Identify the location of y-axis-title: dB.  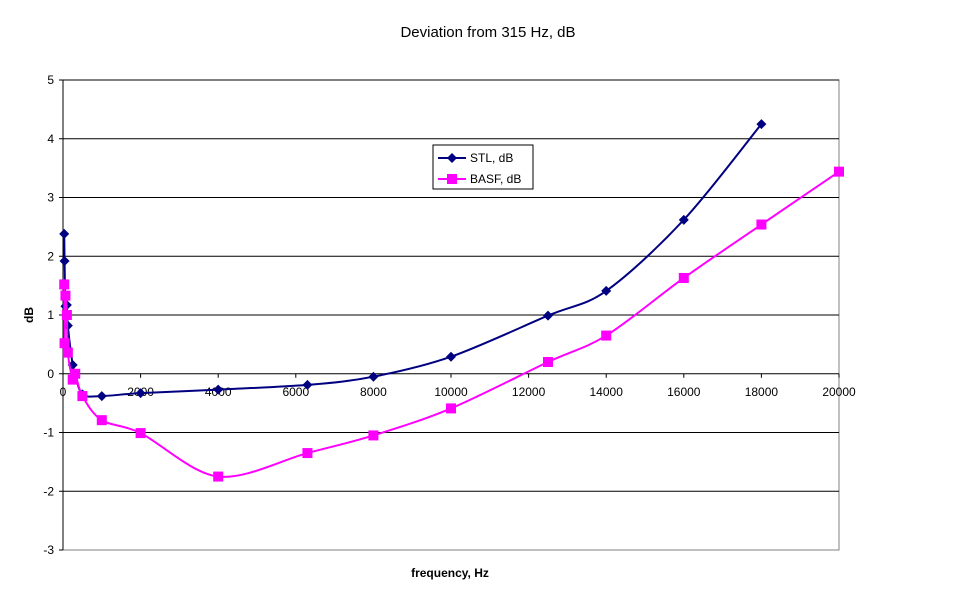
(29, 315).